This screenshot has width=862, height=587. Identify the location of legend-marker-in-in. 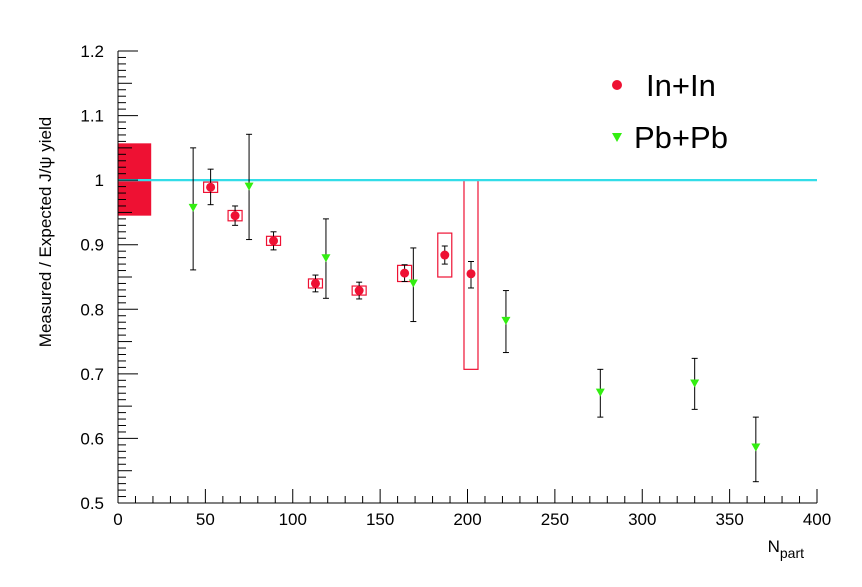
(617, 85).